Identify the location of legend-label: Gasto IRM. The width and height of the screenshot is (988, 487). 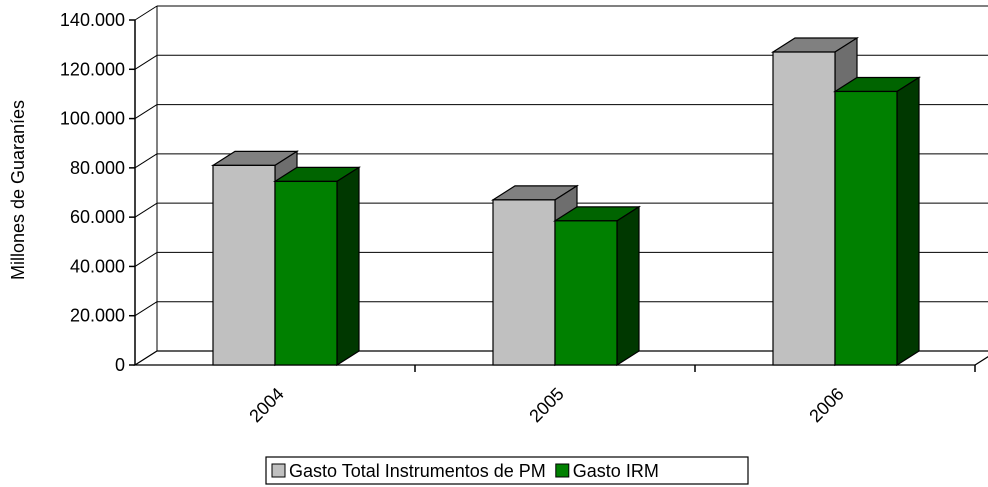
(616, 471).